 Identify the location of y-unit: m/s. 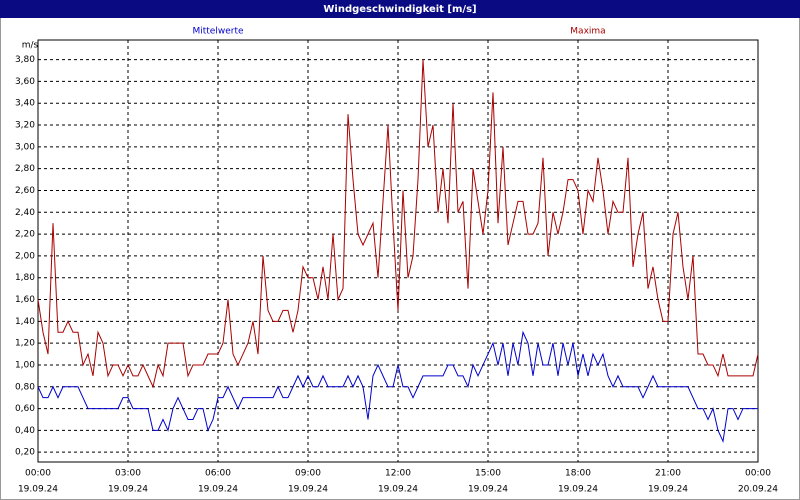
(30, 46).